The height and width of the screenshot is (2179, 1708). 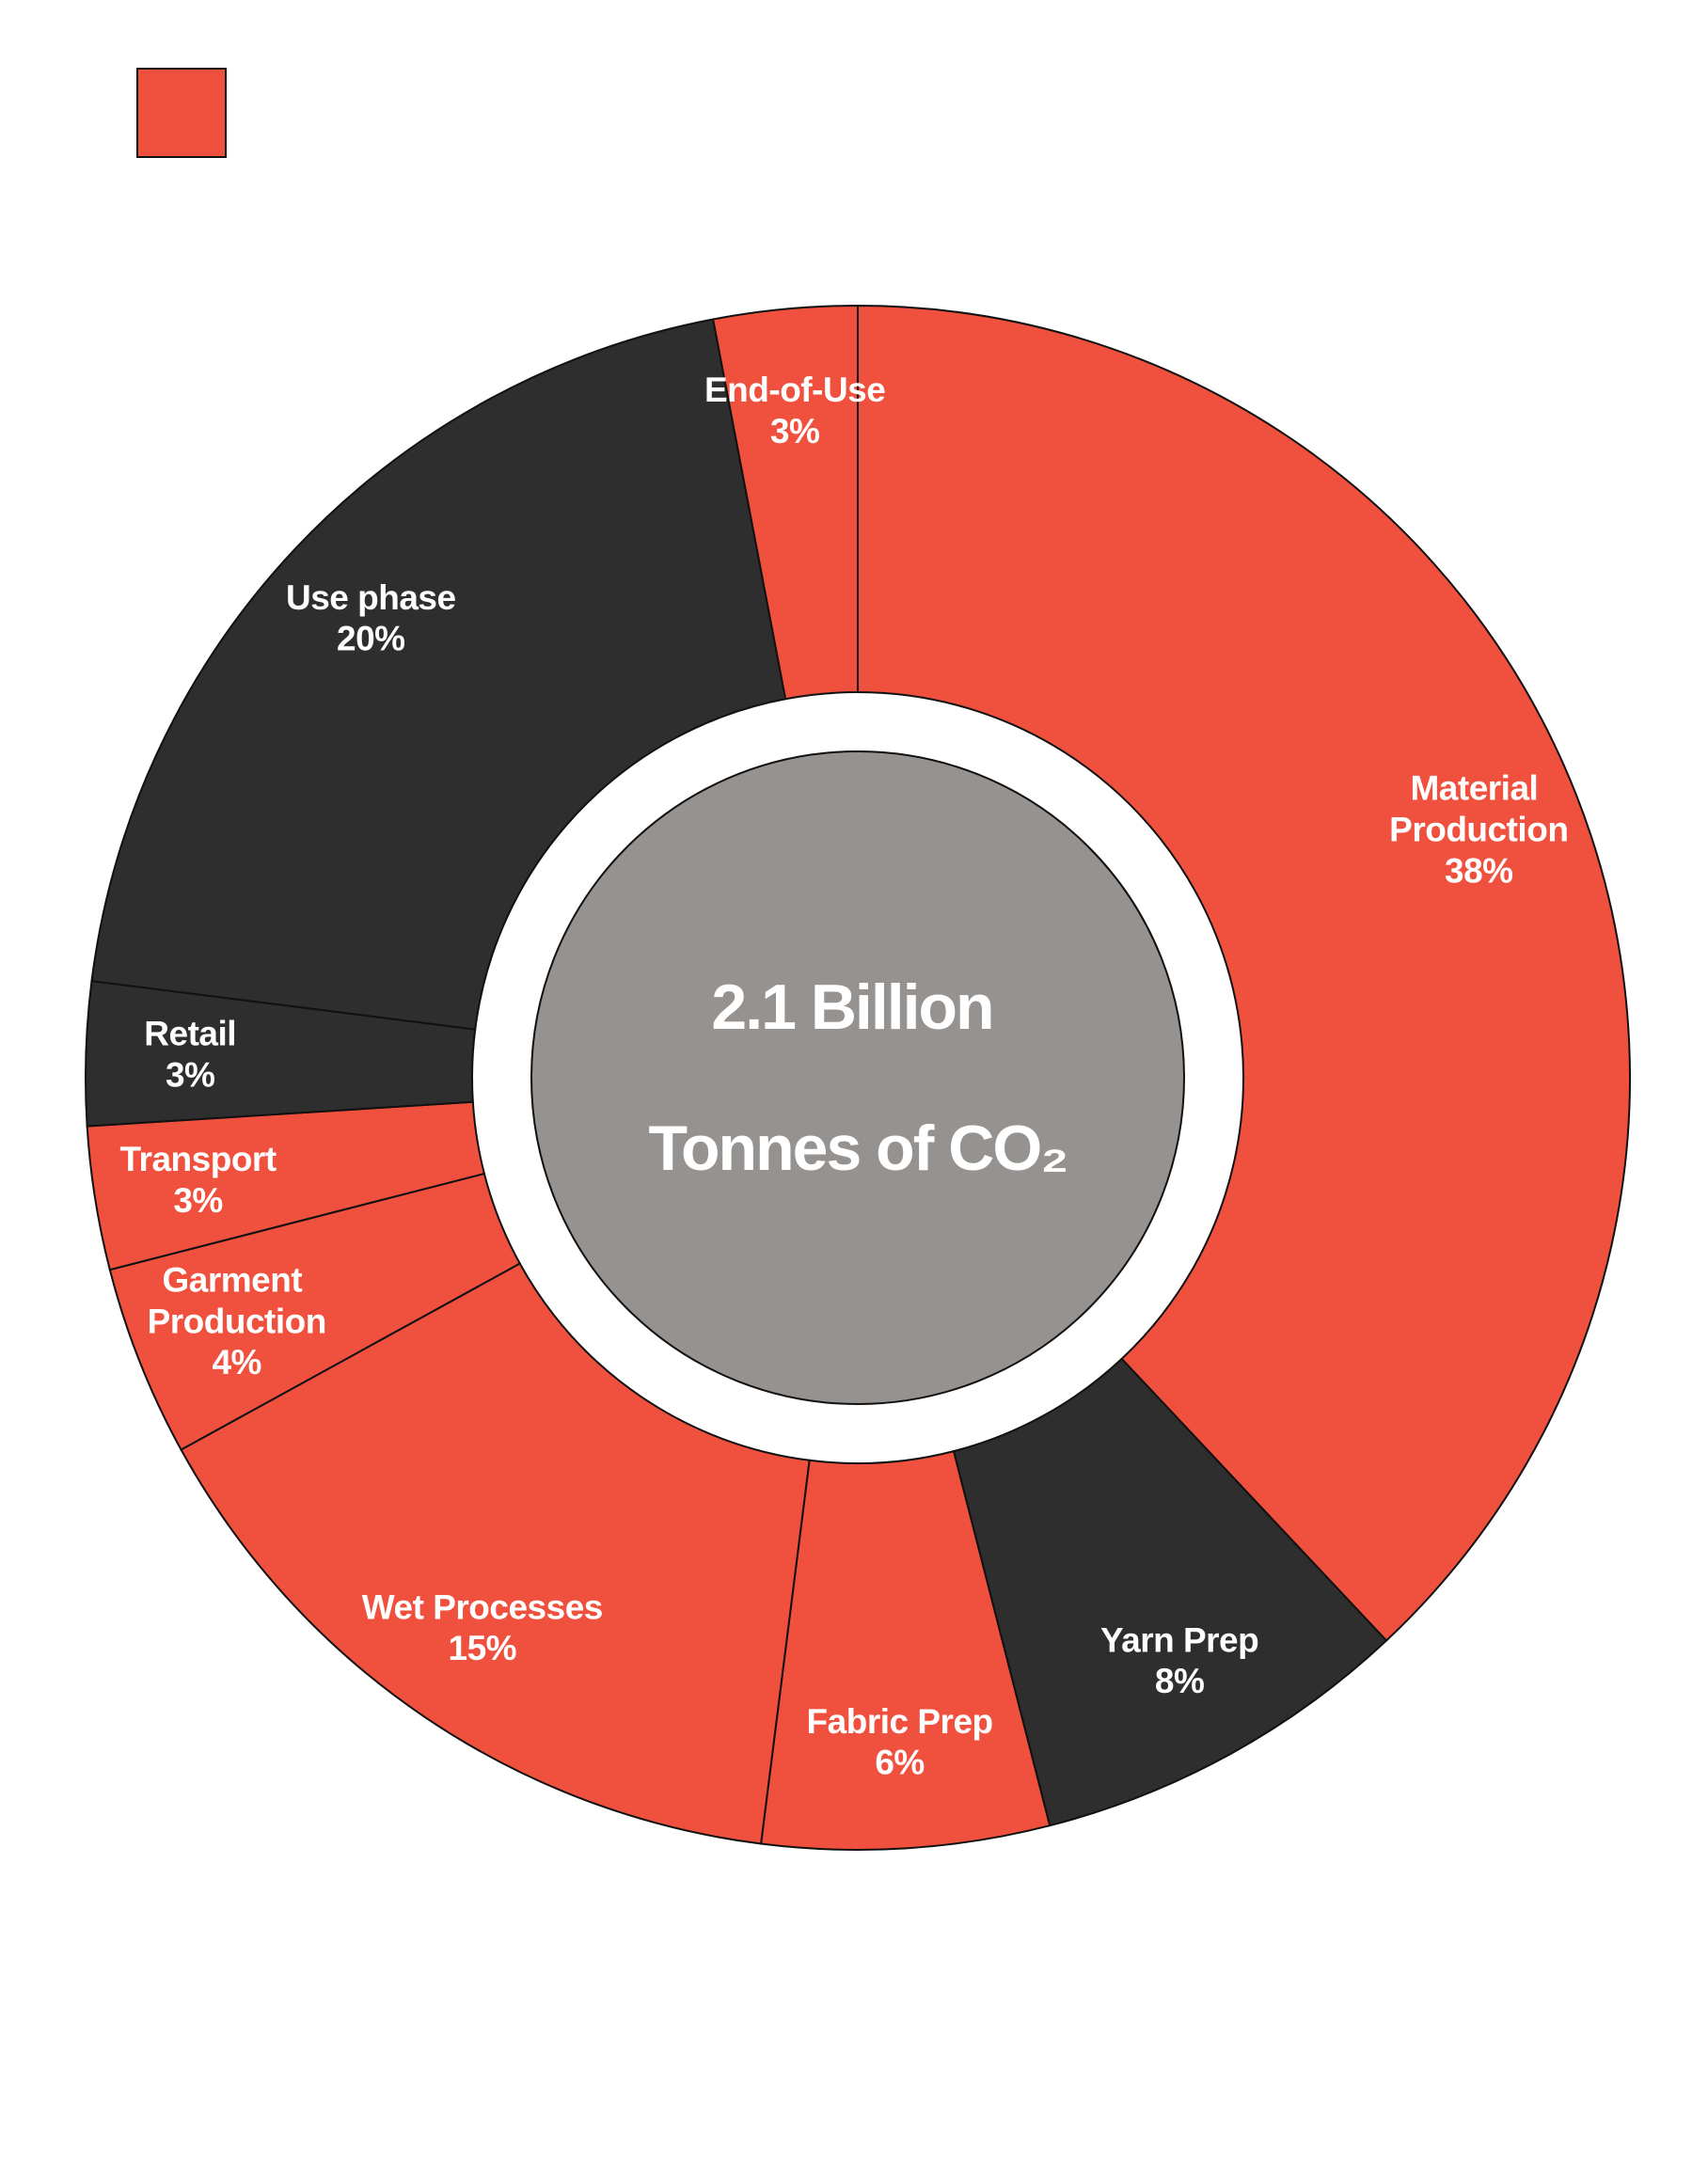 What do you see at coordinates (1478, 808) in the screenshot?
I see `slice-label: Material Production` at bounding box center [1478, 808].